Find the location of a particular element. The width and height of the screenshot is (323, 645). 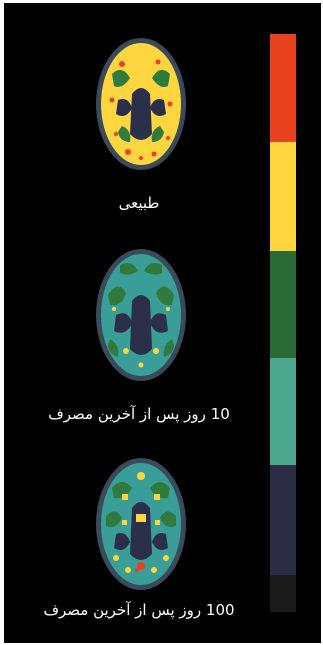

scan-caption-normal: طبیعی is located at coordinates (139, 203).